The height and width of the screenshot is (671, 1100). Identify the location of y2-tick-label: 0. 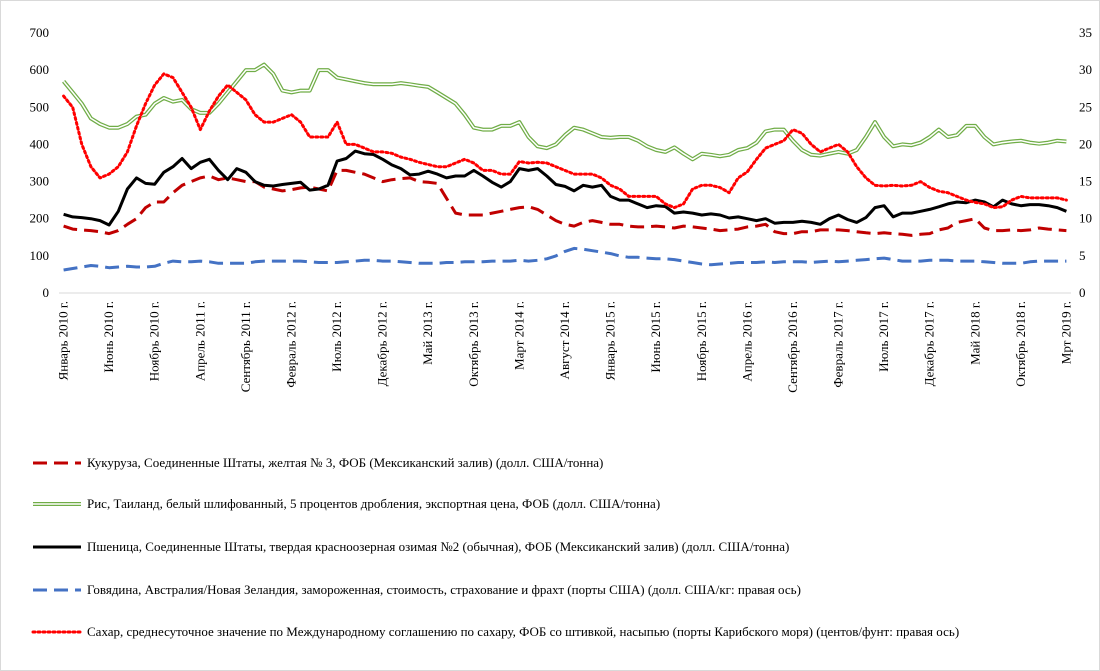
(1082, 292).